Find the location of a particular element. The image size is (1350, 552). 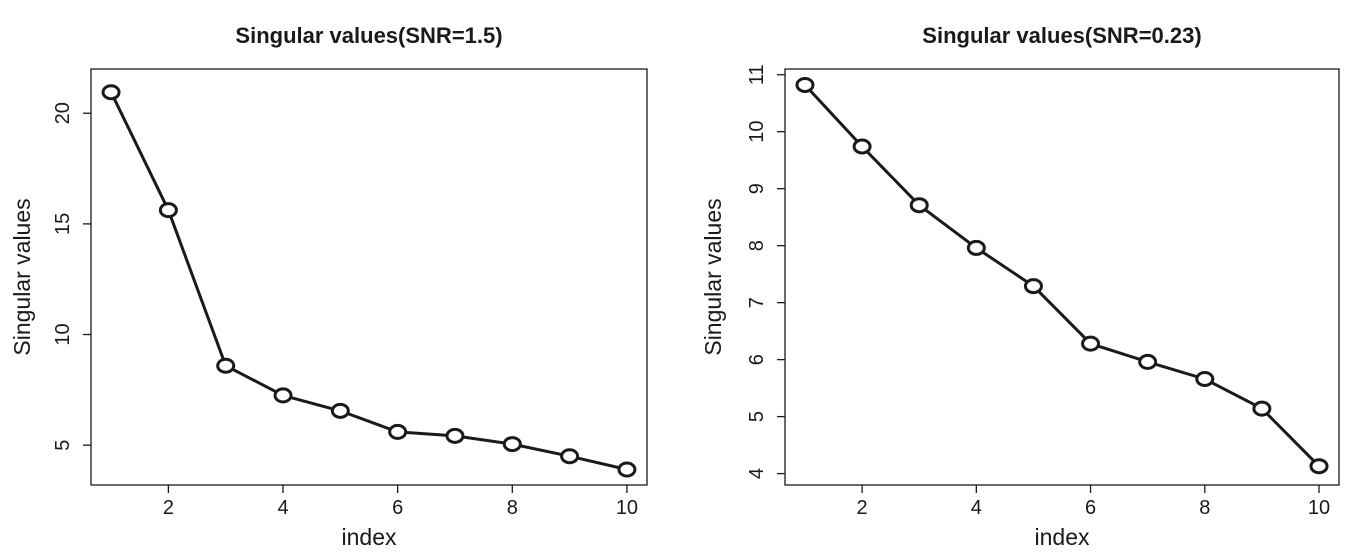

chart-title: Singular values(SNR=0.23) is located at coordinates (1061, 35).